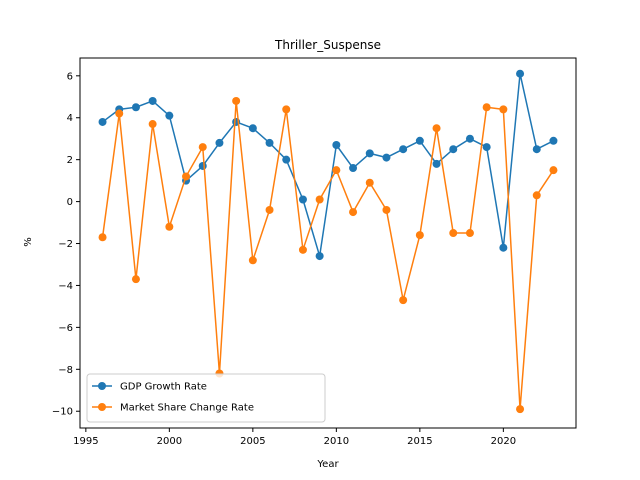 Image resolution: width=640 pixels, height=480 pixels. I want to click on x-tick-label: 2020, so click(503, 441).